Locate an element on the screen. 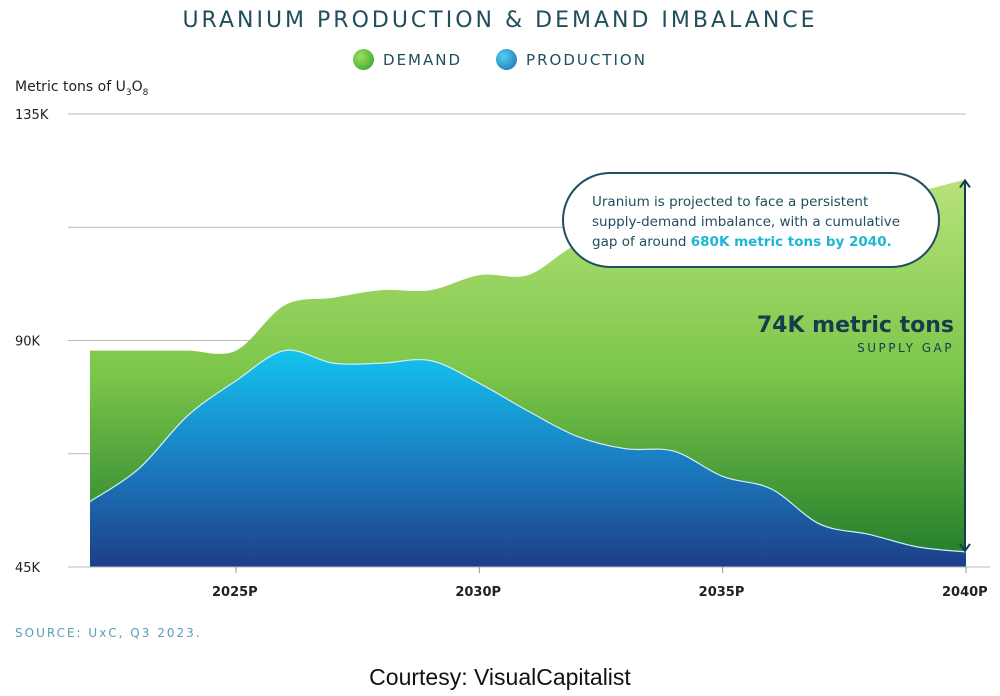 The height and width of the screenshot is (696, 1000). arrow-head-bottom is located at coordinates (965, 548).